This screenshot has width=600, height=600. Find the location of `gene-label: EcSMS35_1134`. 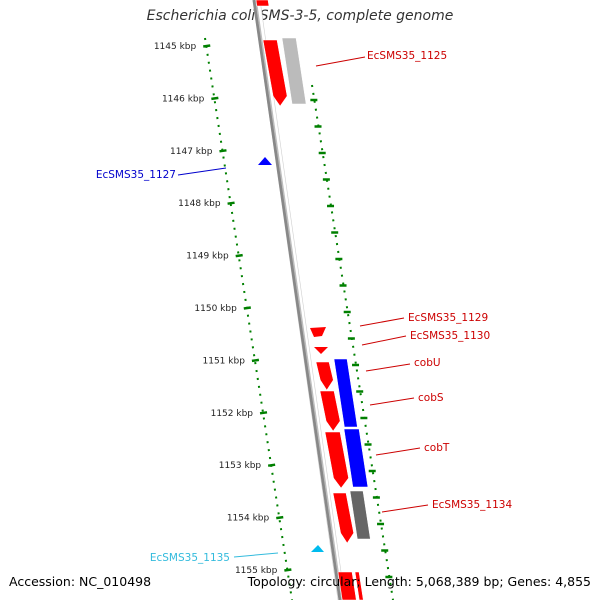

gene-label: EcSMS35_1134 is located at coordinates (472, 505).